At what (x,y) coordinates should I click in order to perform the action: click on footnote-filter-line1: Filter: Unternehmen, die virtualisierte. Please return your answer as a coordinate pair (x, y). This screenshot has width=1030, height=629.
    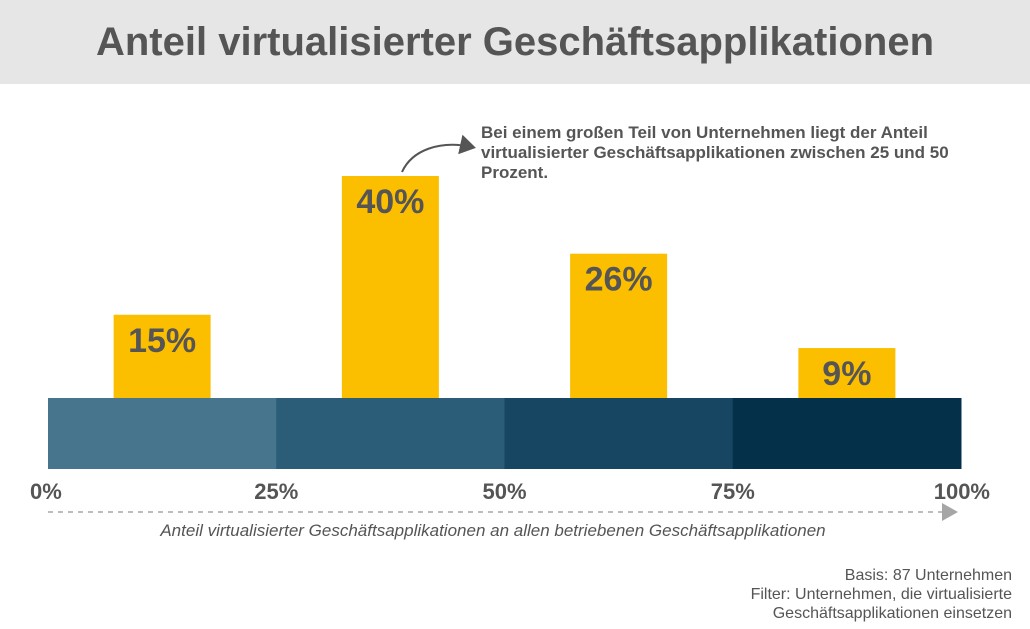
    Looking at the image, I should click on (881, 594).